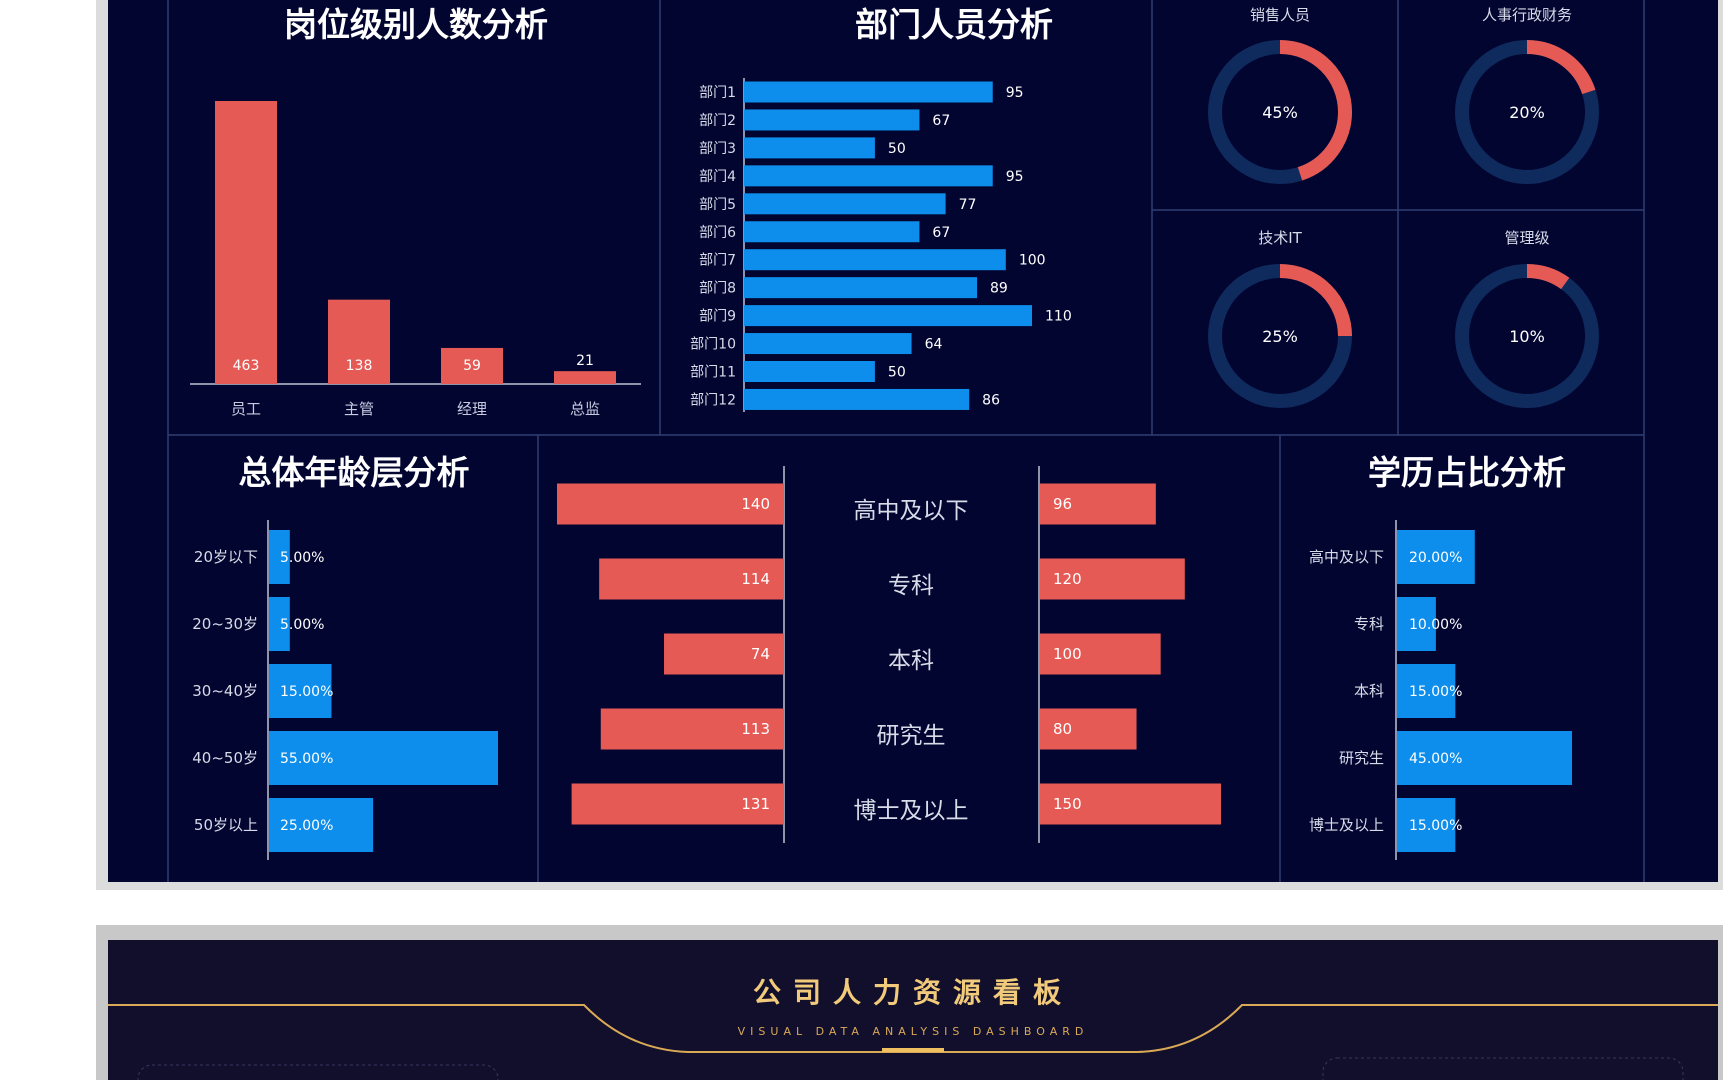 Image resolution: width=1728 pixels, height=1080 pixels. What do you see at coordinates (246, 366) in the screenshot?
I see `position-value-label: 463` at bounding box center [246, 366].